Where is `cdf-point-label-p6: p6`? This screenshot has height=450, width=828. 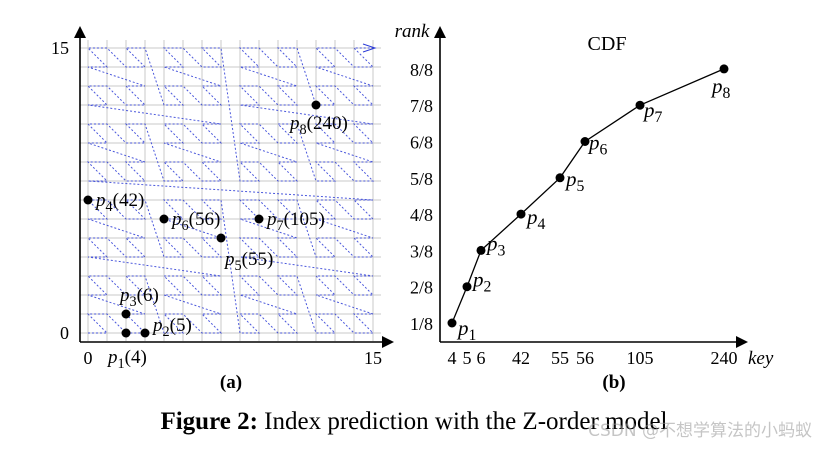 cdf-point-label-p6: p6 is located at coordinates (597, 145).